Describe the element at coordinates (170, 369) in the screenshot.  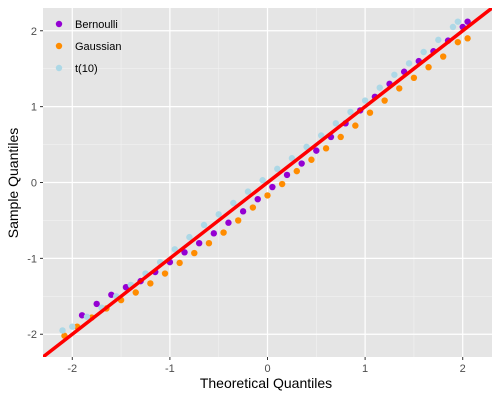
I see `x-tick-label: -1` at that location.